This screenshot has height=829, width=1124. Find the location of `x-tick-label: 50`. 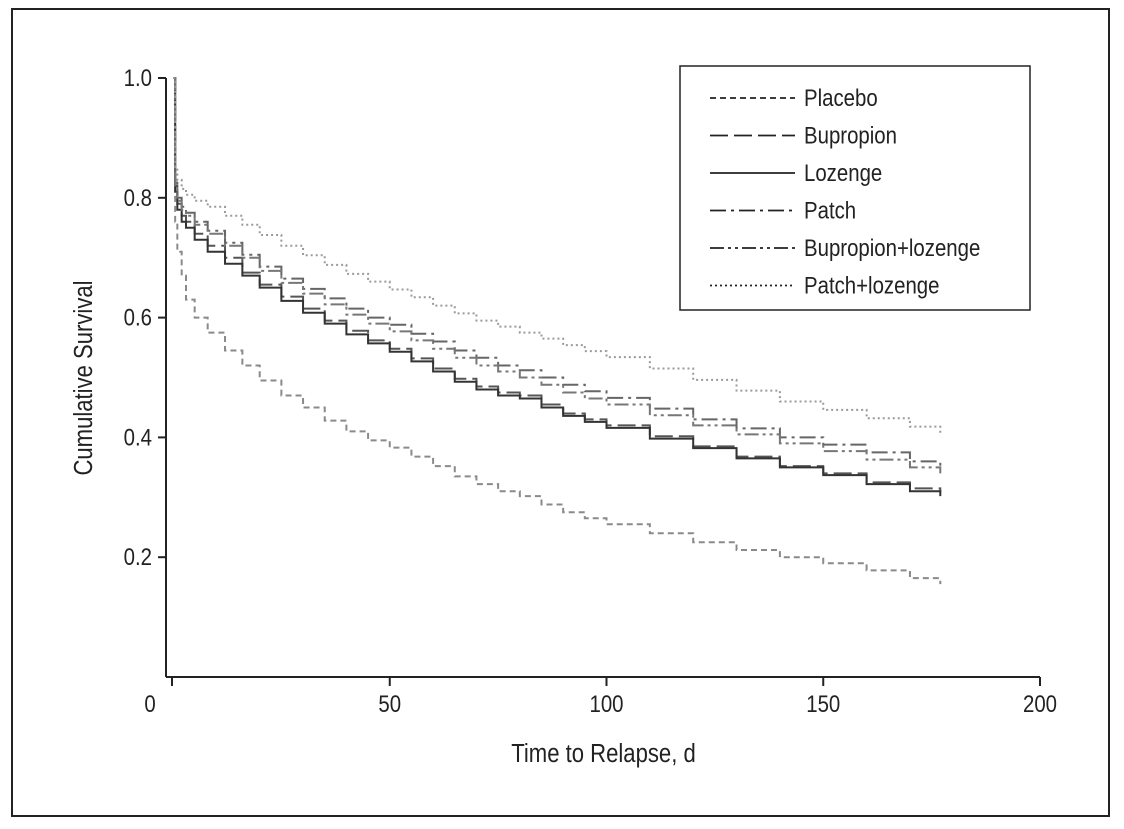

x-tick-label: 50 is located at coordinates (389, 703).